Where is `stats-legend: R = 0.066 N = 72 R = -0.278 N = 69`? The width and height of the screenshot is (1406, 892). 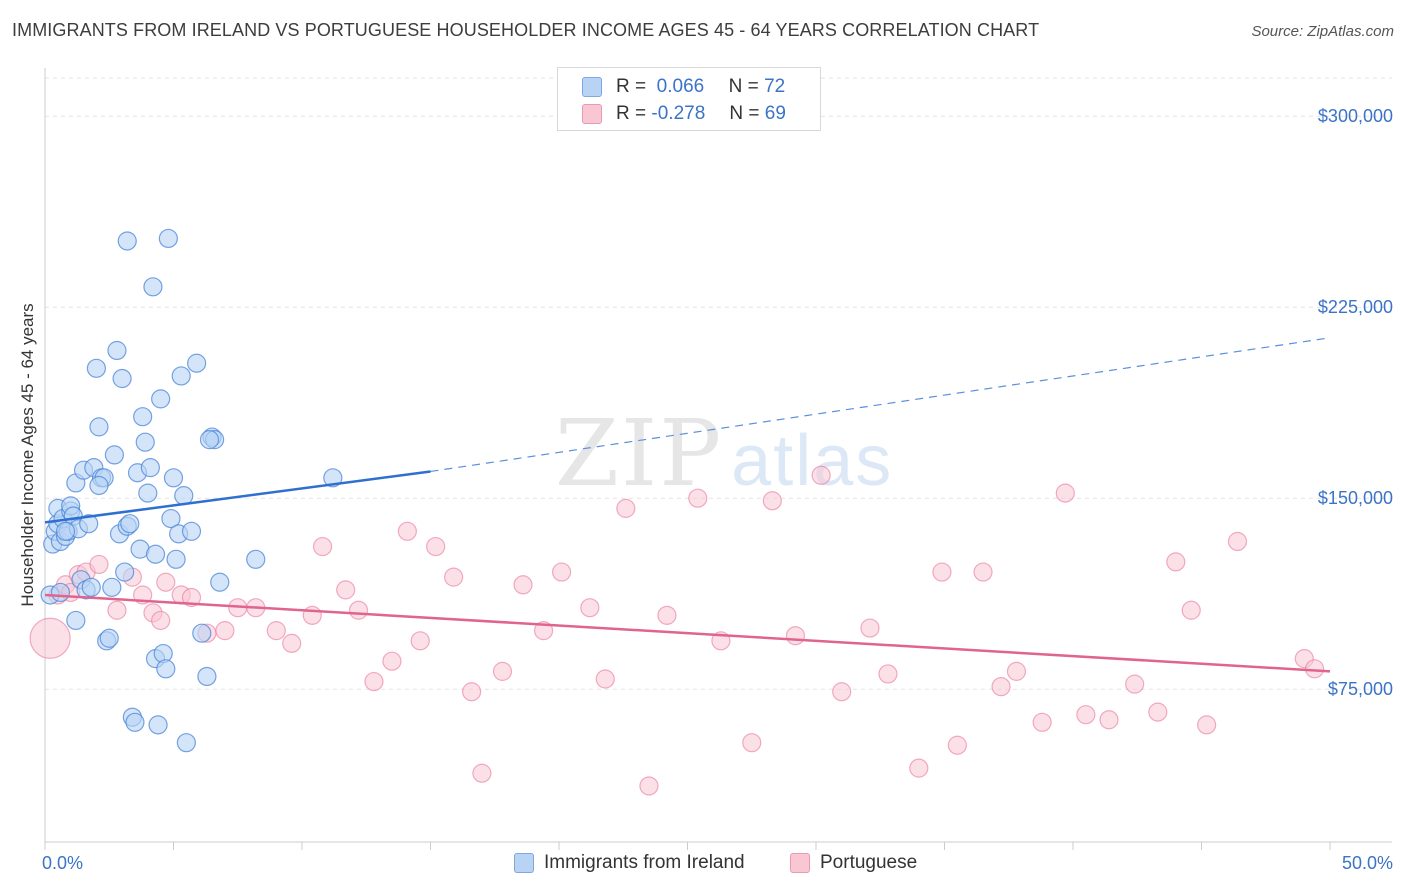 stats-legend: R = 0.066 N = 72 R = -0.278 N = 69 is located at coordinates (689, 99).